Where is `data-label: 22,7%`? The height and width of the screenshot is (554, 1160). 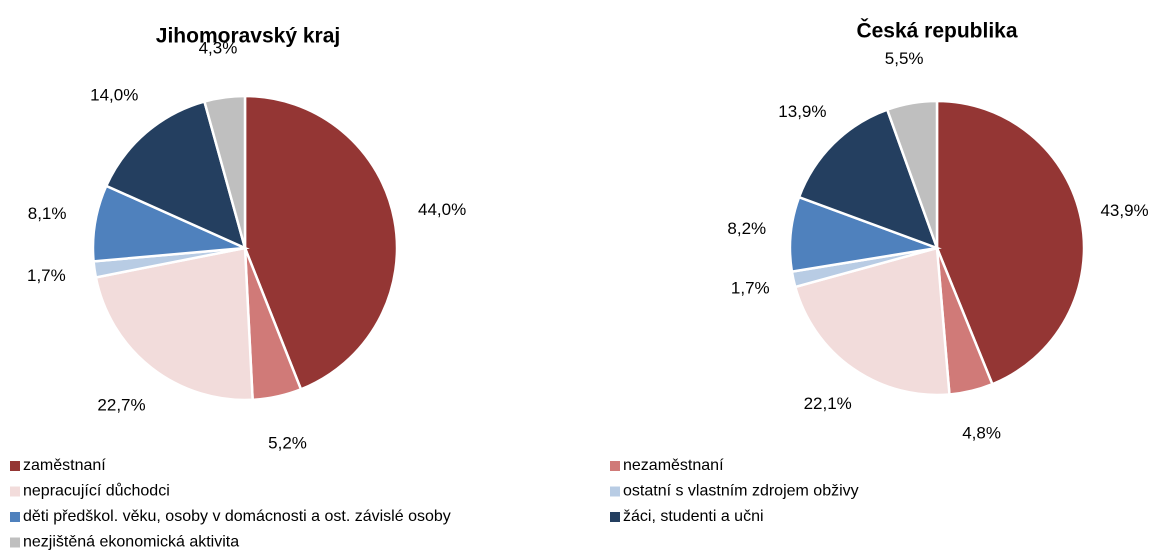
data-label: 22,7% is located at coordinates (121, 405).